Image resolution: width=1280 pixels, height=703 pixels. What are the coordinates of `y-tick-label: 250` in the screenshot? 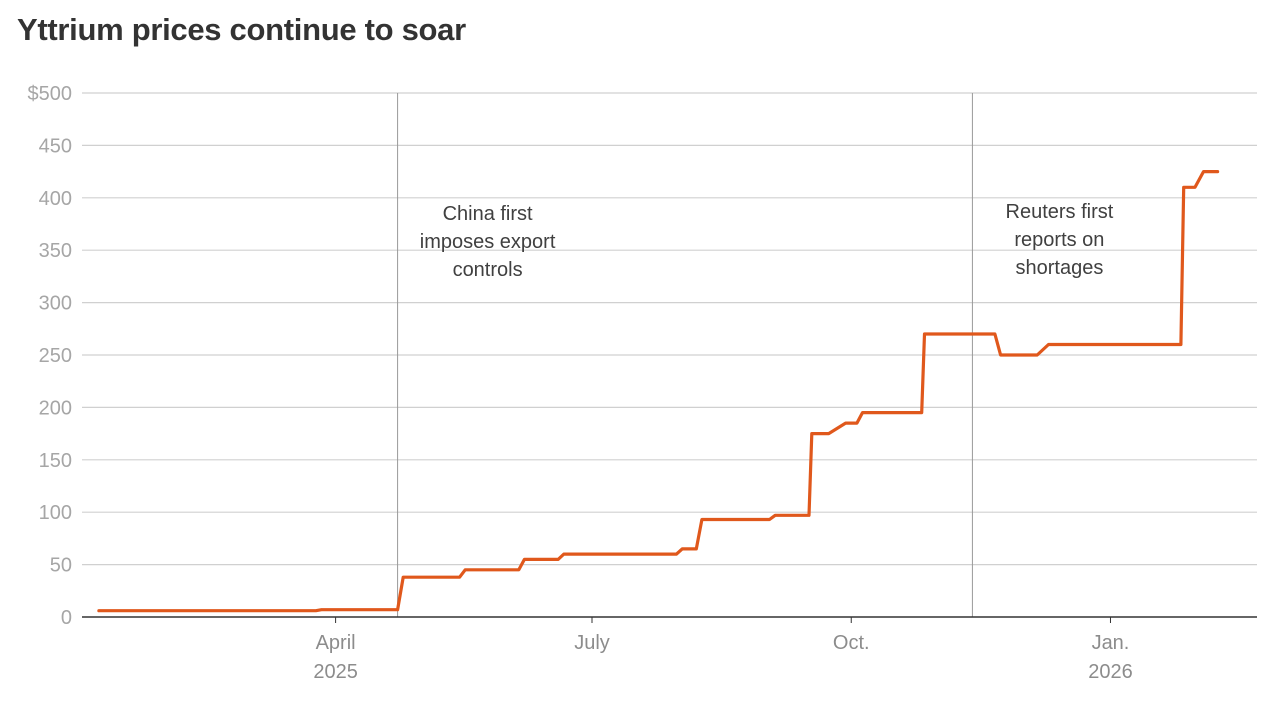 It's located at (55, 356).